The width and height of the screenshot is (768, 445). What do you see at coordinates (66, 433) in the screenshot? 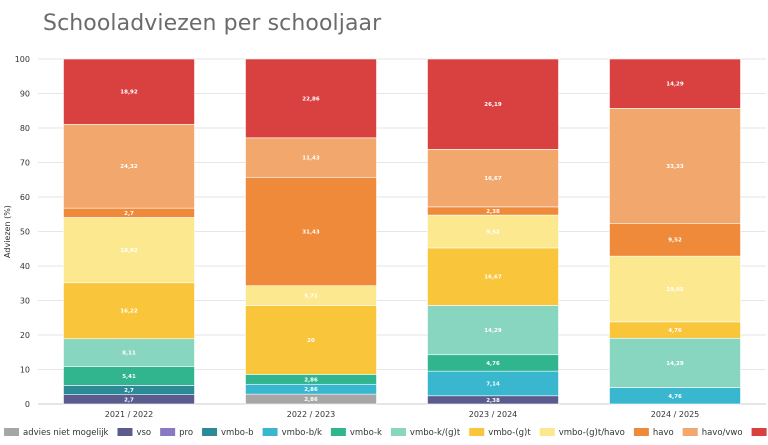
I see `legend-label: advies niet mogelijk` at bounding box center [66, 433].